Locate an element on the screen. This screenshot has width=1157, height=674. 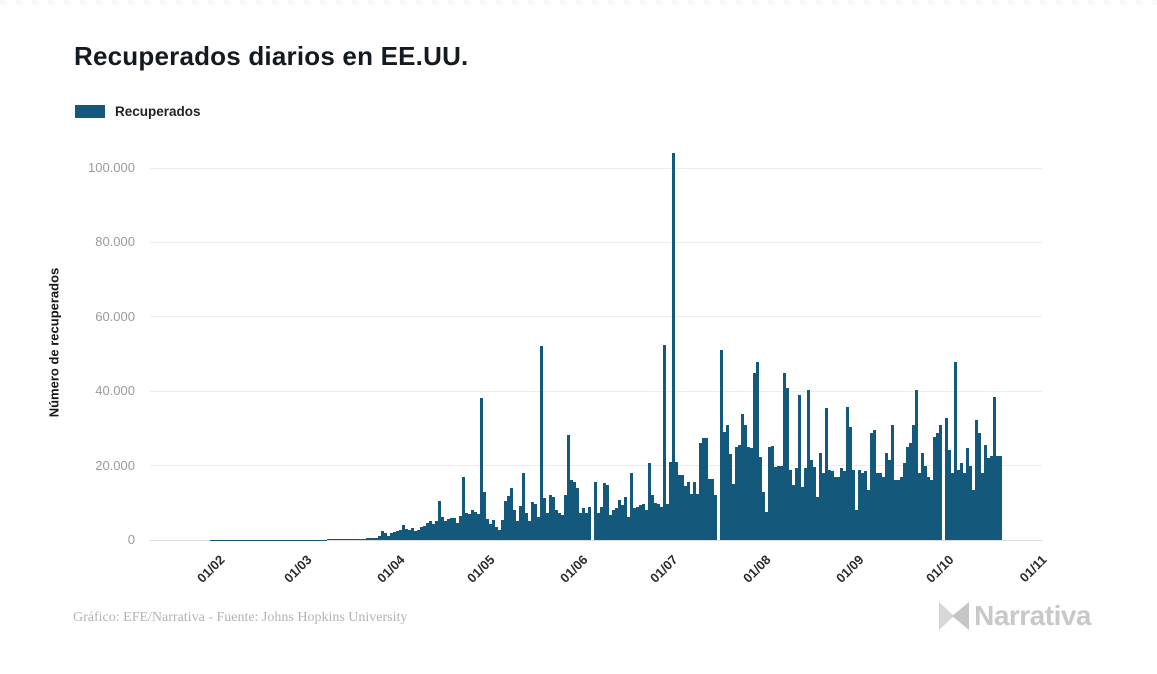
x-tick-label: 01/06 is located at coordinates (573, 569).